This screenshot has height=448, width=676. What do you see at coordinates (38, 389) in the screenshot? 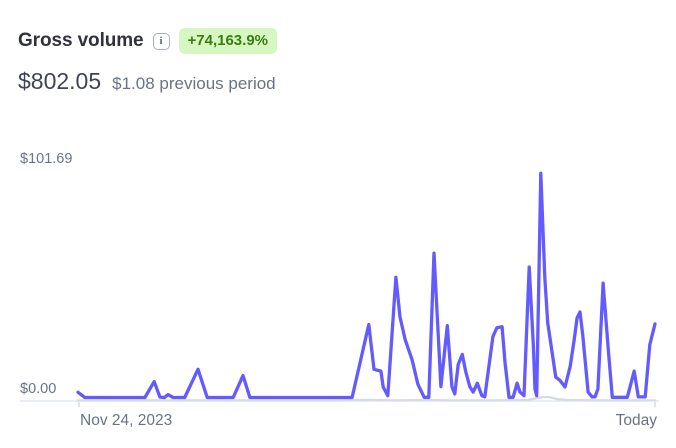
I see `y-axis-label-zero: $0.00` at bounding box center [38, 389].